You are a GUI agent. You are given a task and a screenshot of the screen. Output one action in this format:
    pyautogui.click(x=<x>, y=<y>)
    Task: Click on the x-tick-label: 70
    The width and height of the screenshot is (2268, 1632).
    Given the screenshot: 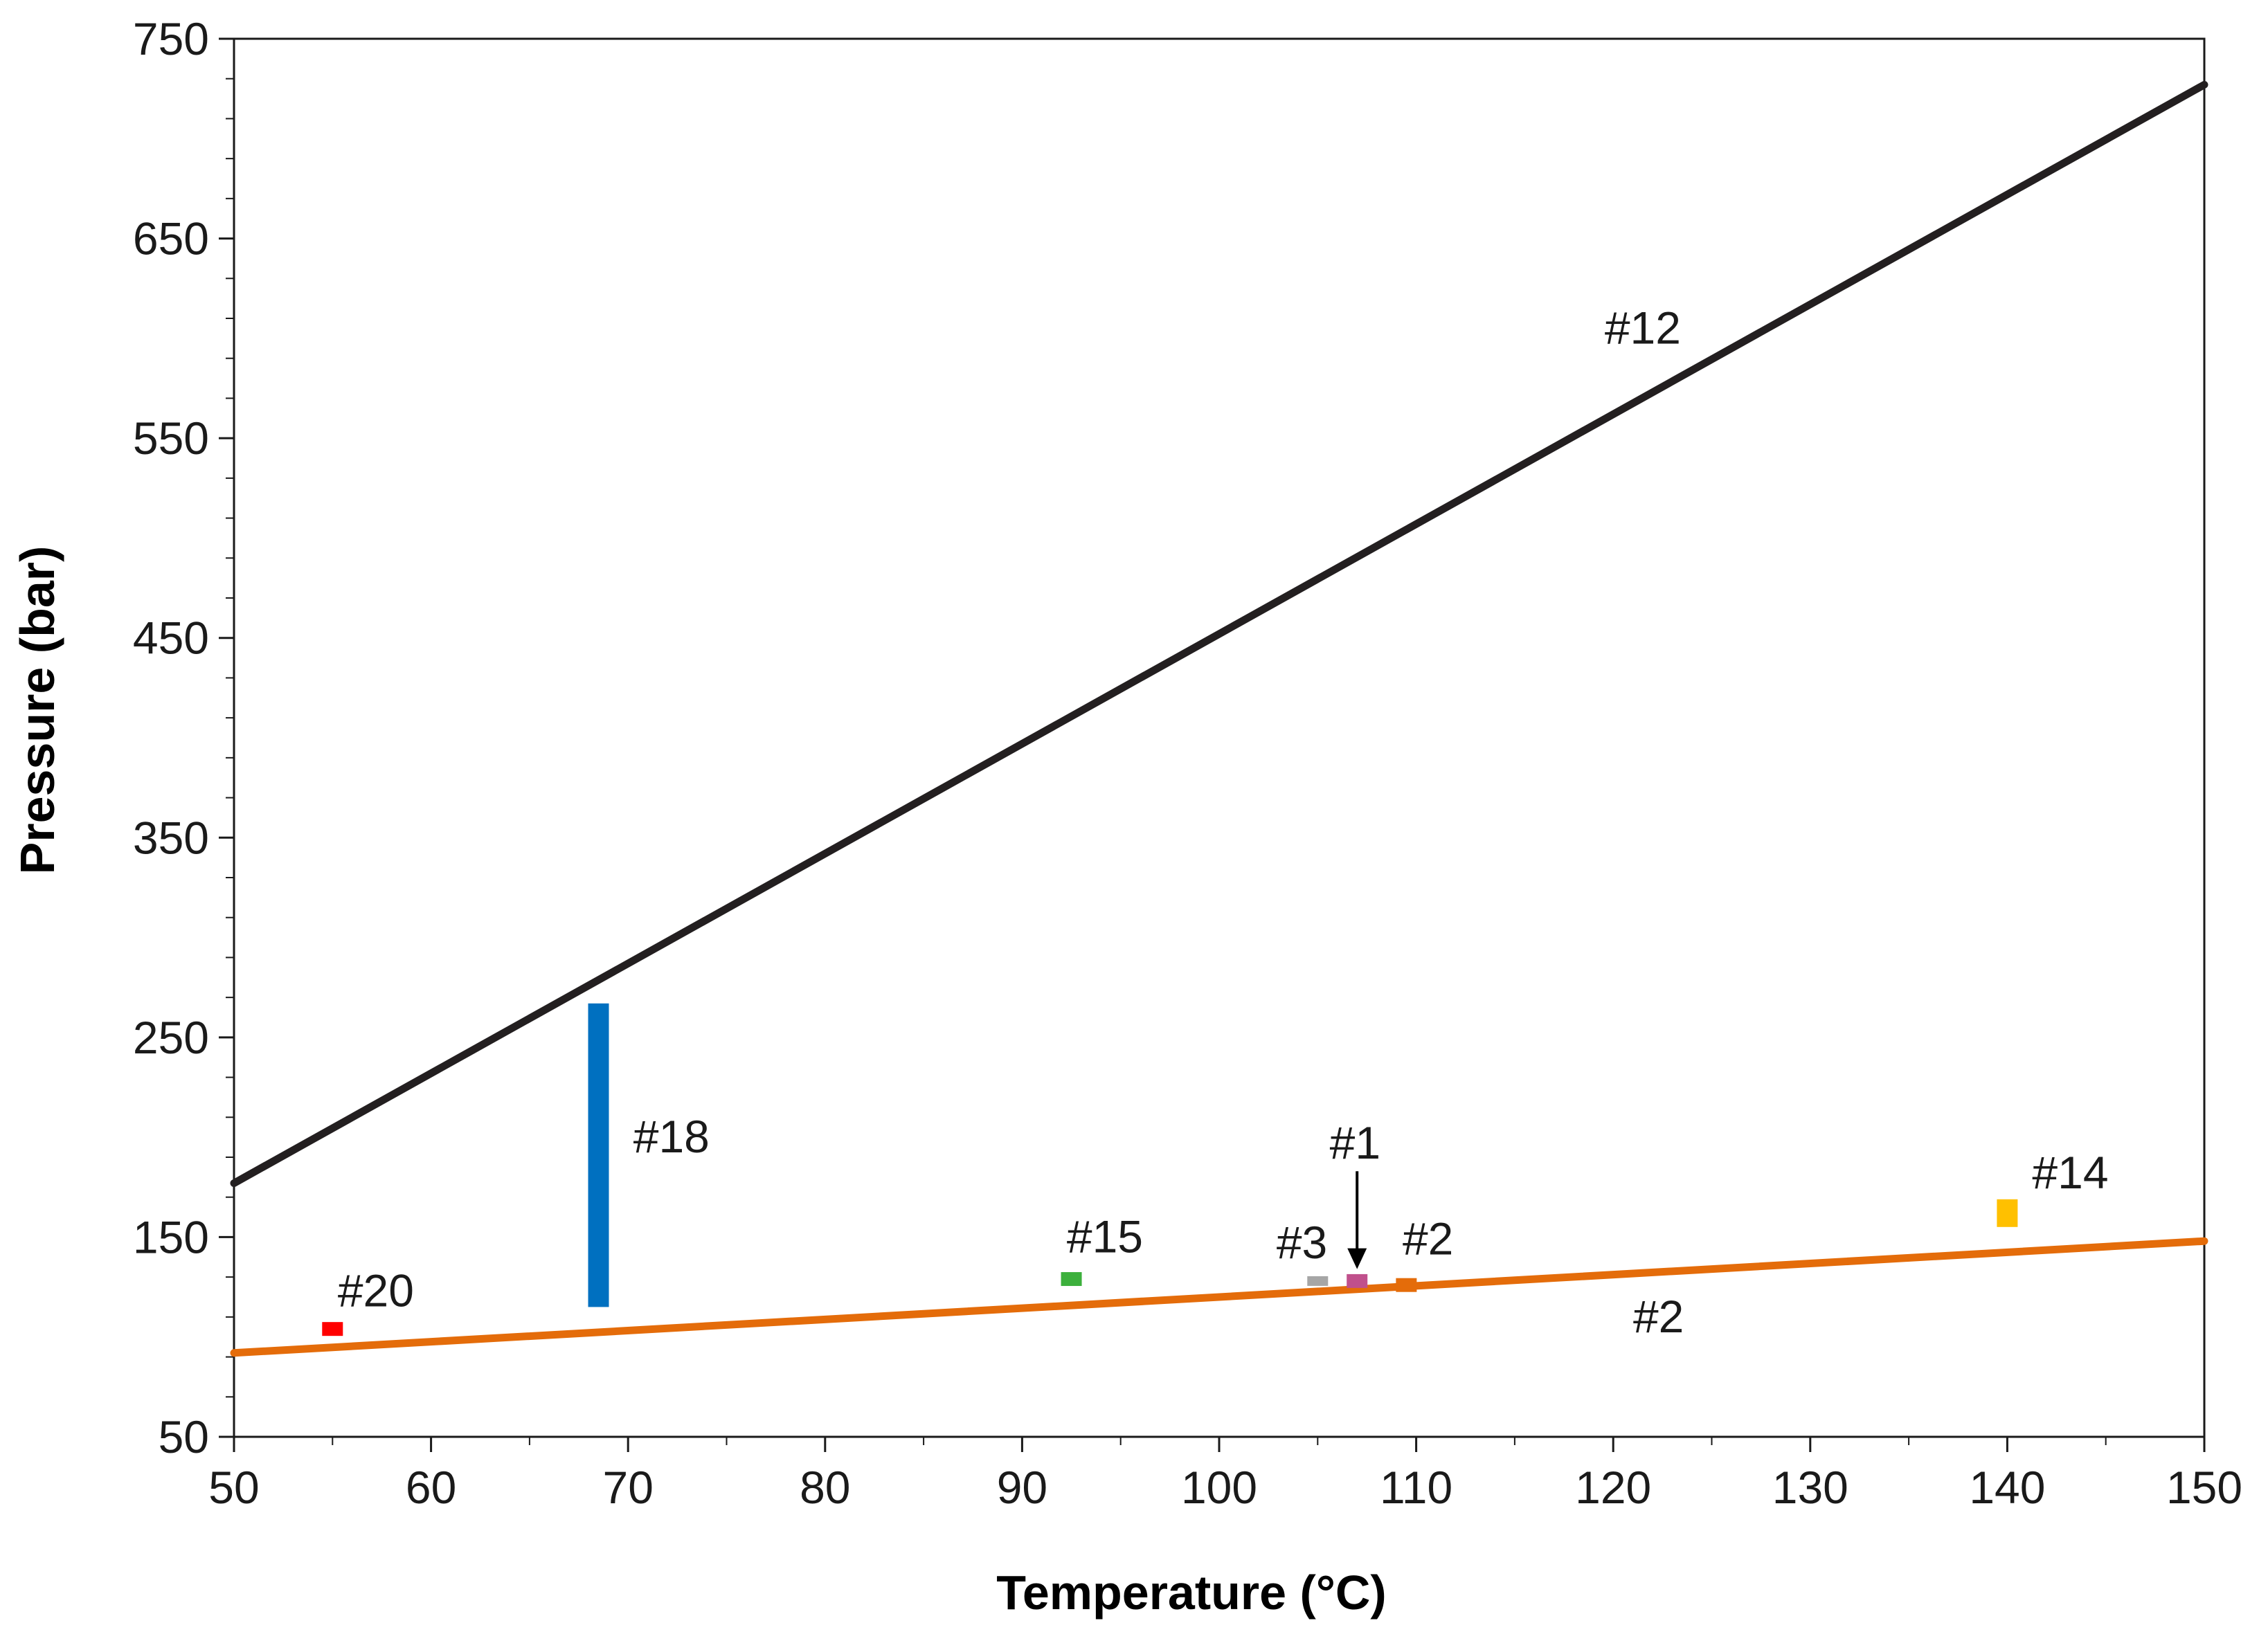 What is the action you would take?
    pyautogui.click(x=627, y=1487)
    